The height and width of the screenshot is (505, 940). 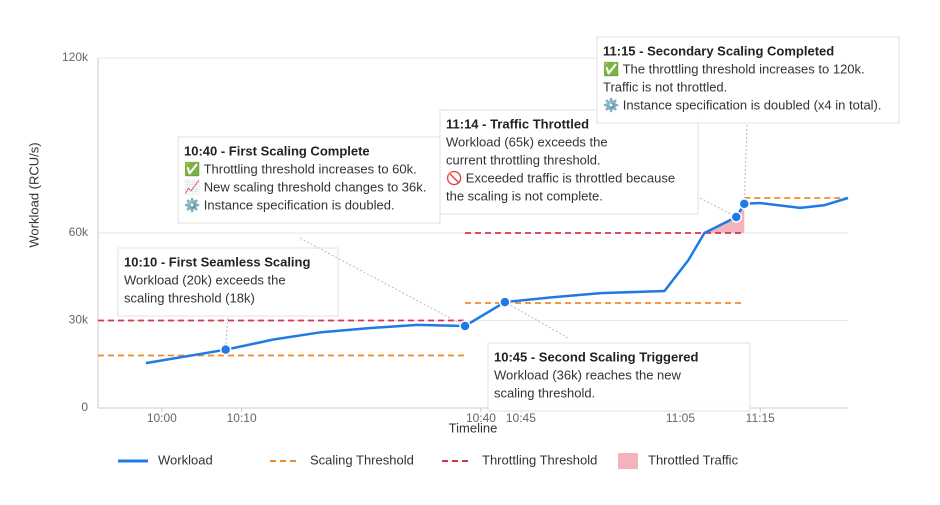 I want to click on x-tick-label: 11:15, so click(x=760, y=418).